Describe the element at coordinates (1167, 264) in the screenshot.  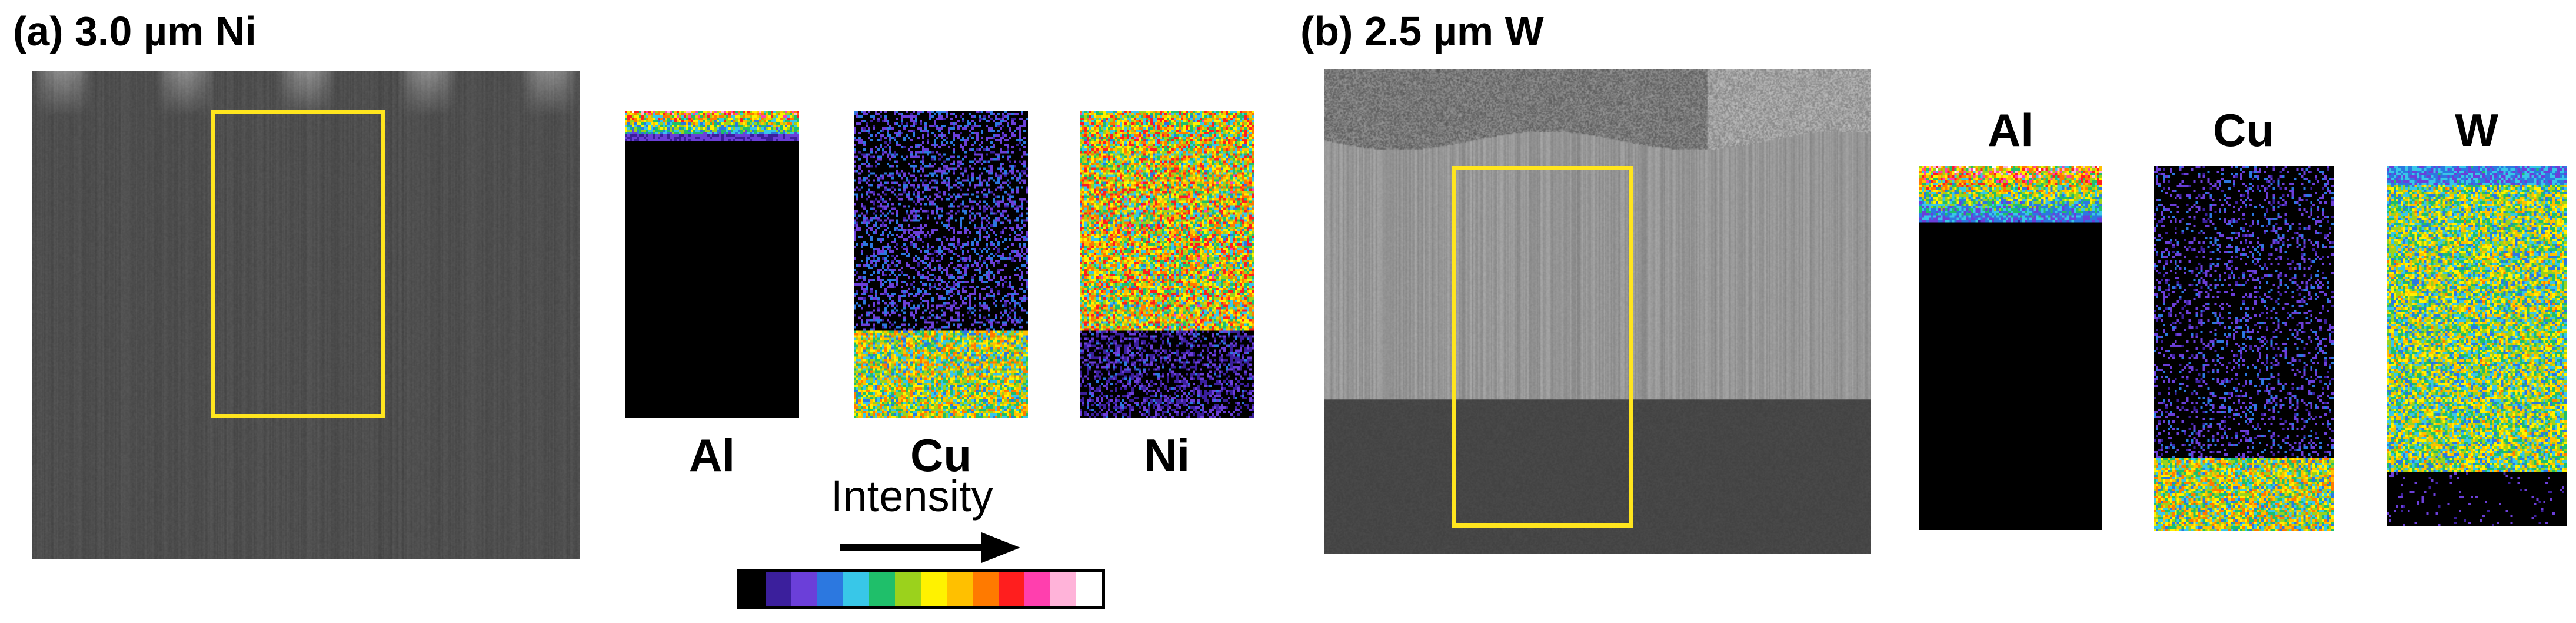
I see `panel-a-ni-map` at that location.